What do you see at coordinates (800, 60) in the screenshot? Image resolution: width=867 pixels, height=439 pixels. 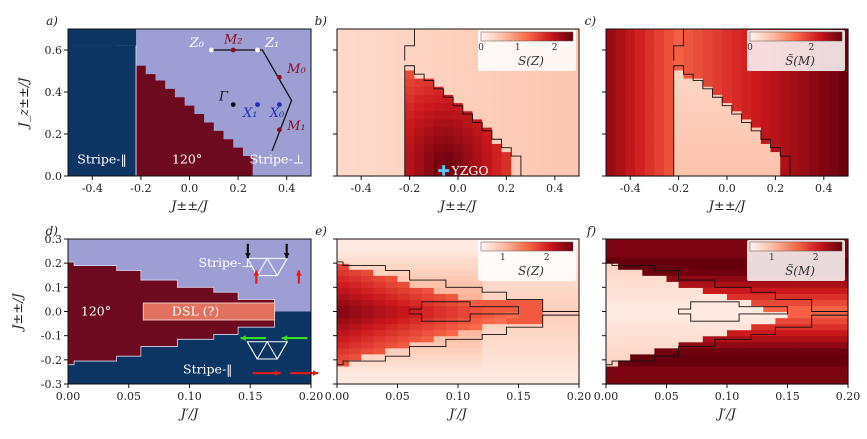 I see `colorbar-label: S̃(M)` at bounding box center [800, 60].